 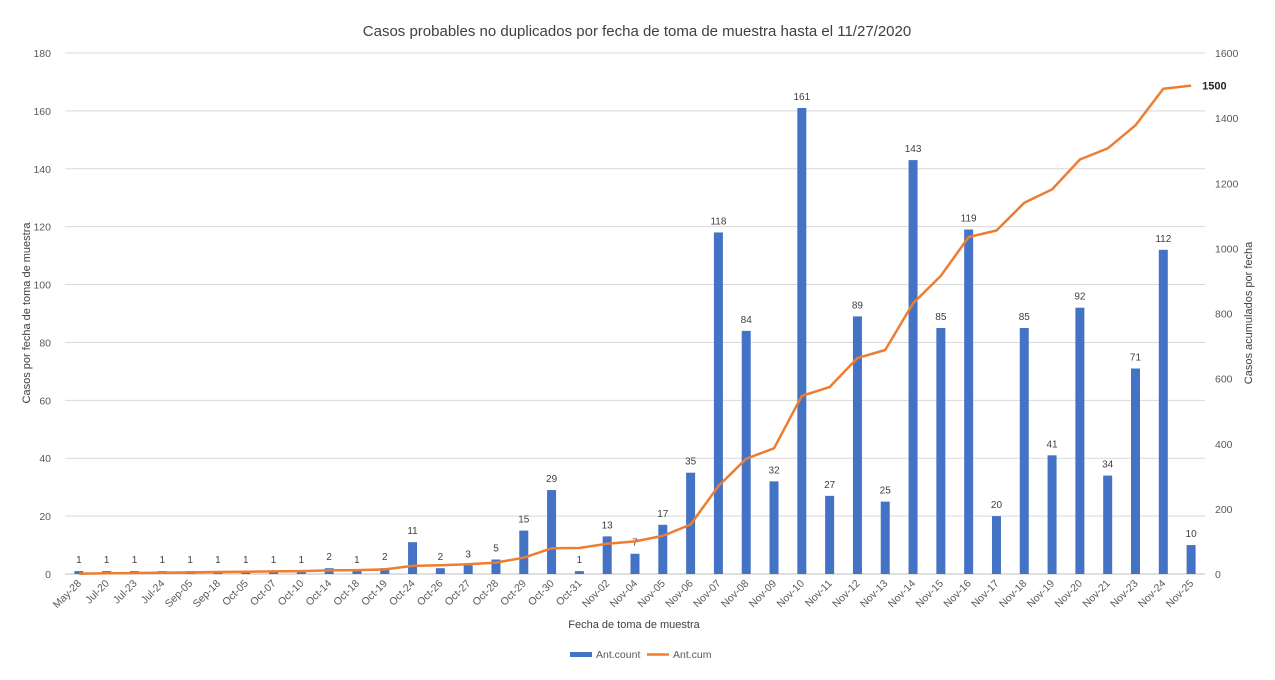 What do you see at coordinates (608, 525) in the screenshot?
I see `bar-value-label: 13` at bounding box center [608, 525].